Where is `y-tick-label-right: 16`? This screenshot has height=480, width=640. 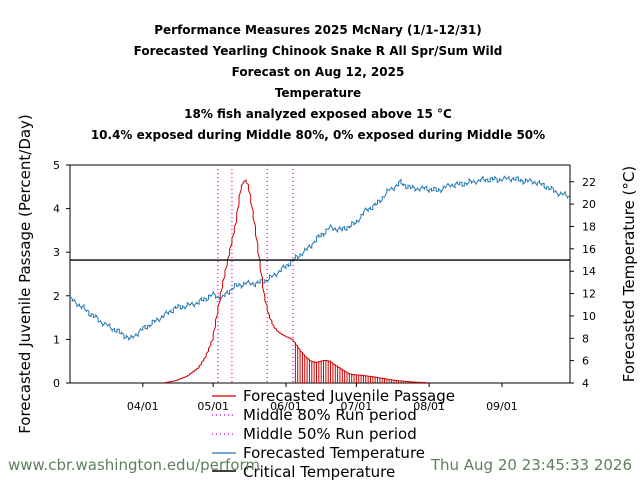
y-tick-label-right: 16 is located at coordinates (589, 249).